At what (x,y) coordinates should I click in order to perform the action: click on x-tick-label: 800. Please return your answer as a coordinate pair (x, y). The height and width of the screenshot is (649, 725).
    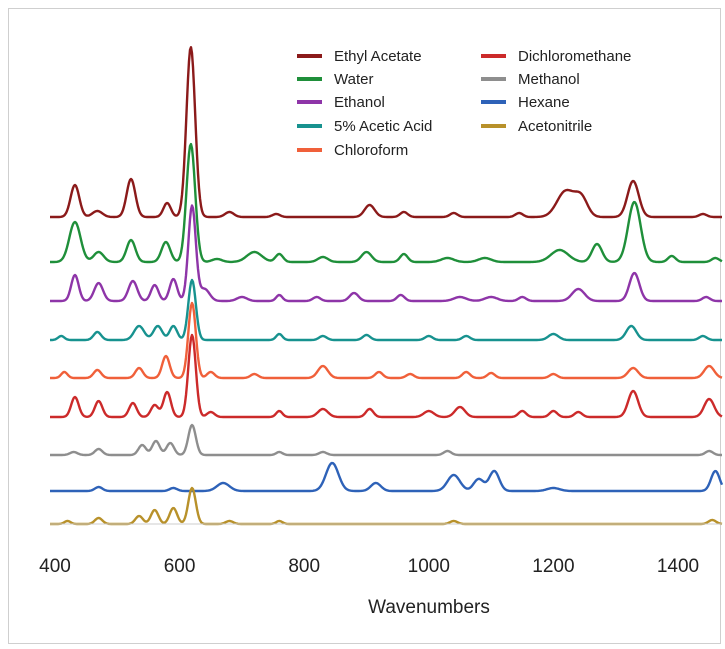
    Looking at the image, I should click on (304, 566).